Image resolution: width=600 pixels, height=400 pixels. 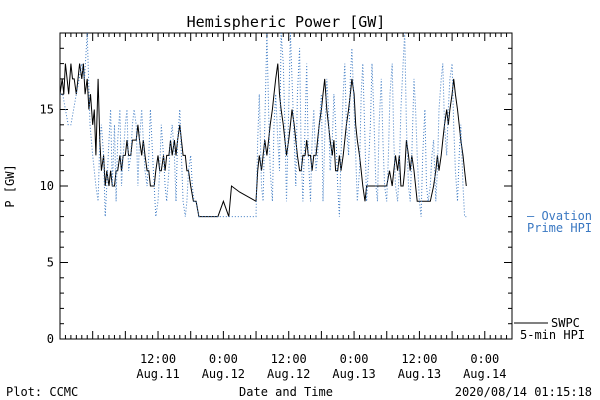 I want to click on plot-credit: Plot: CCMC, so click(x=42, y=392).